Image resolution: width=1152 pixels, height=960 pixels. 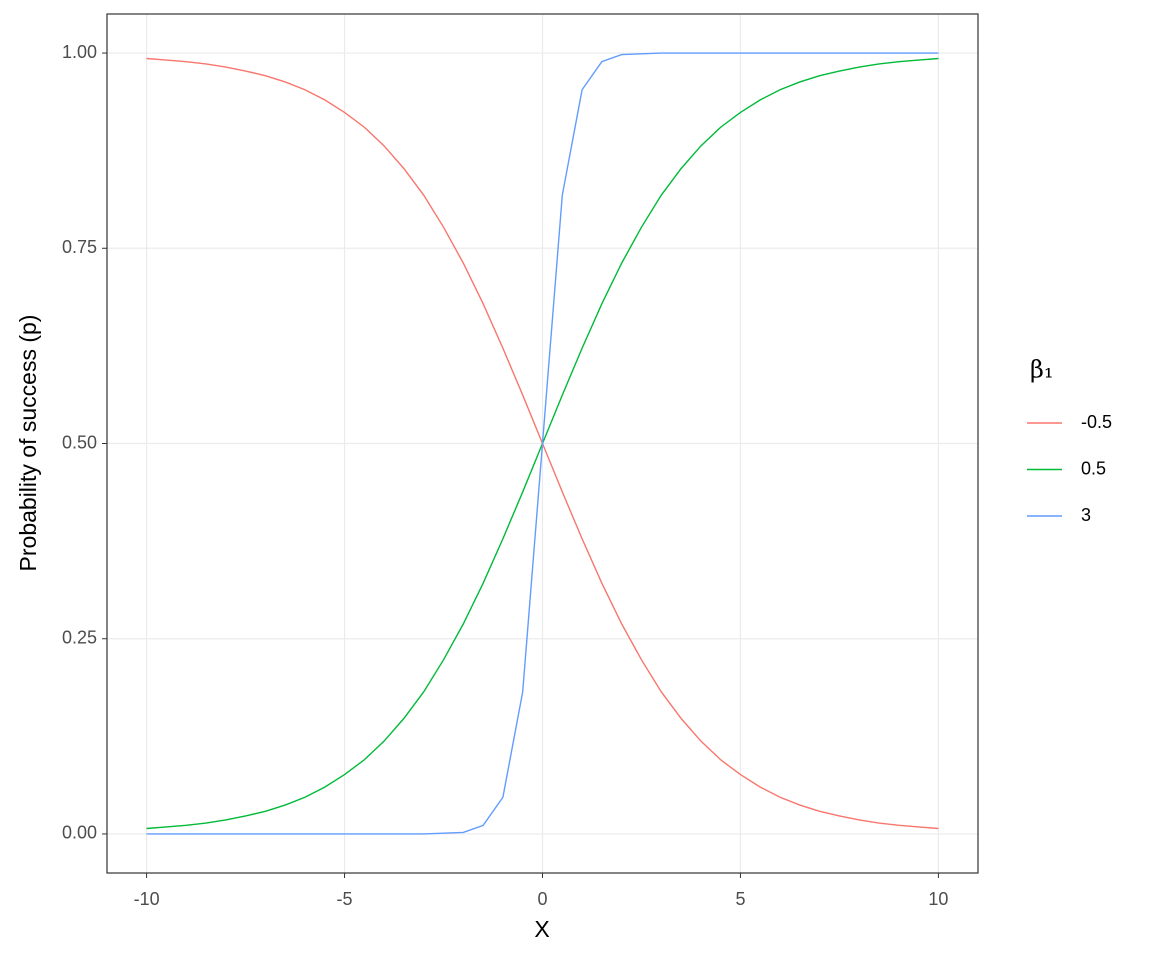 I want to click on x-axis-title: X, so click(x=541, y=929).